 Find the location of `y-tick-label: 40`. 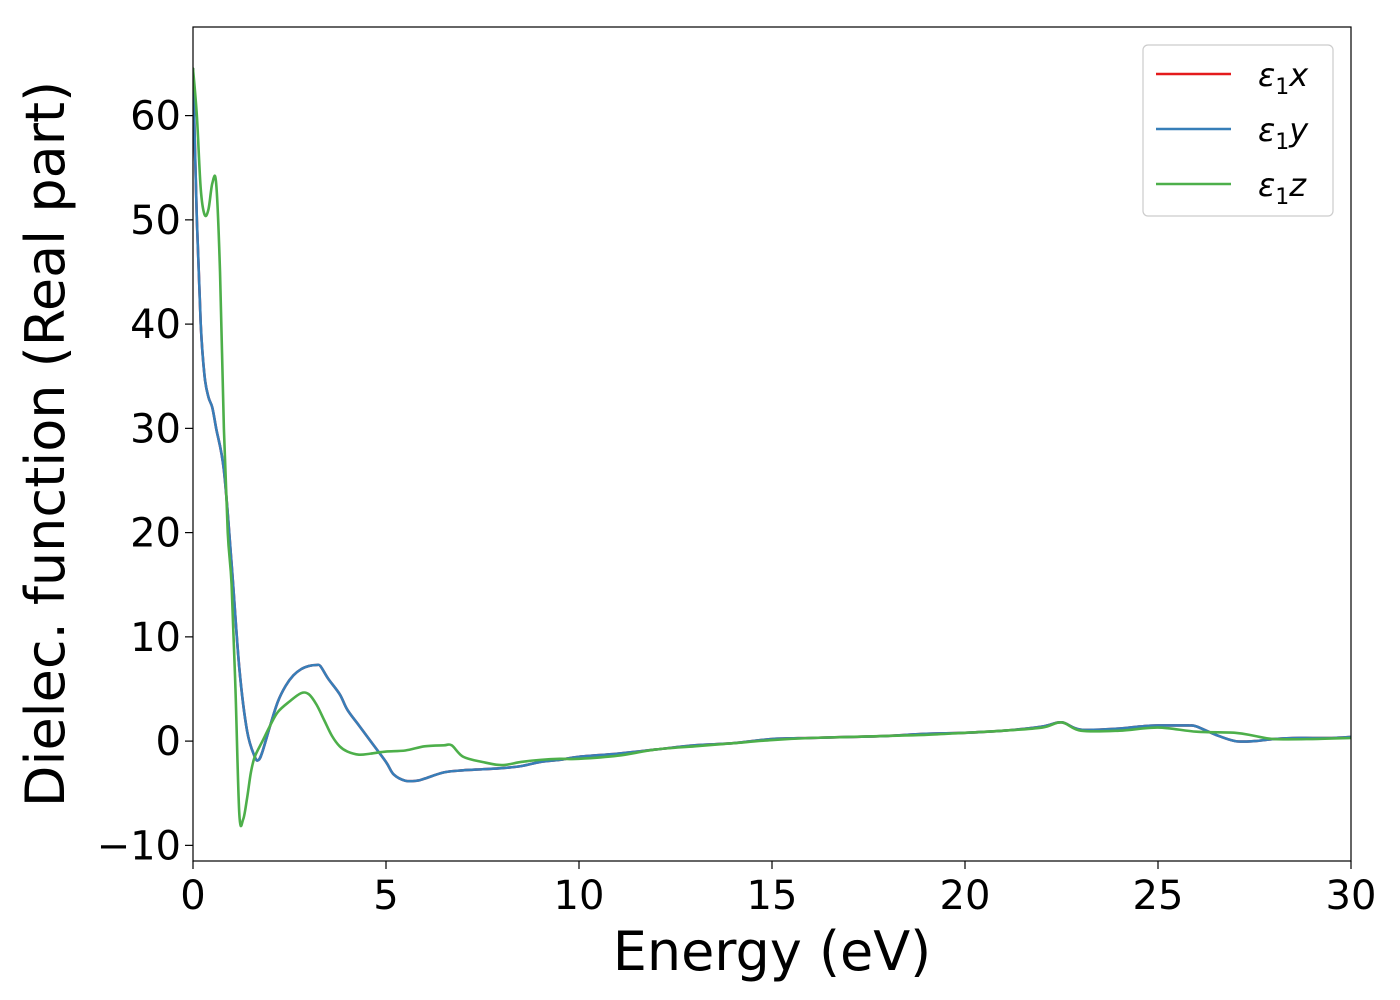

y-tick-label: 40 is located at coordinates (155, 325).